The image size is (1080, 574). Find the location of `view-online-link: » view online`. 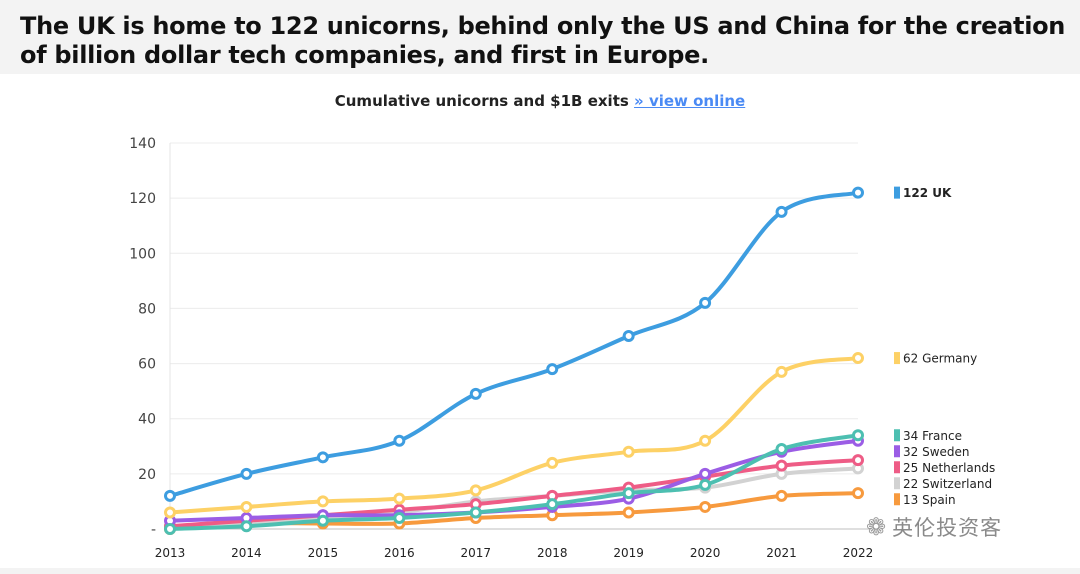

view-online-link: » view online is located at coordinates (690, 101).